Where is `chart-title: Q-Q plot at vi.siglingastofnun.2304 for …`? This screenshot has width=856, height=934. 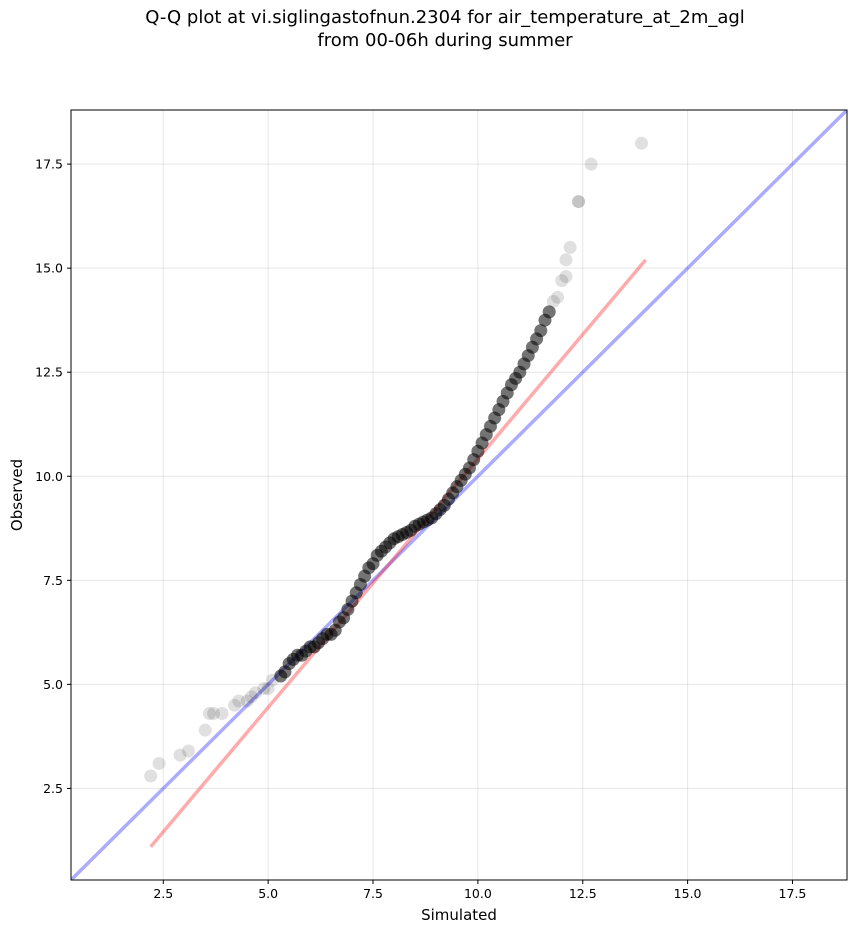 chart-title: Q-Q plot at vi.siglingastofnun.2304 for … is located at coordinates (428, 29).